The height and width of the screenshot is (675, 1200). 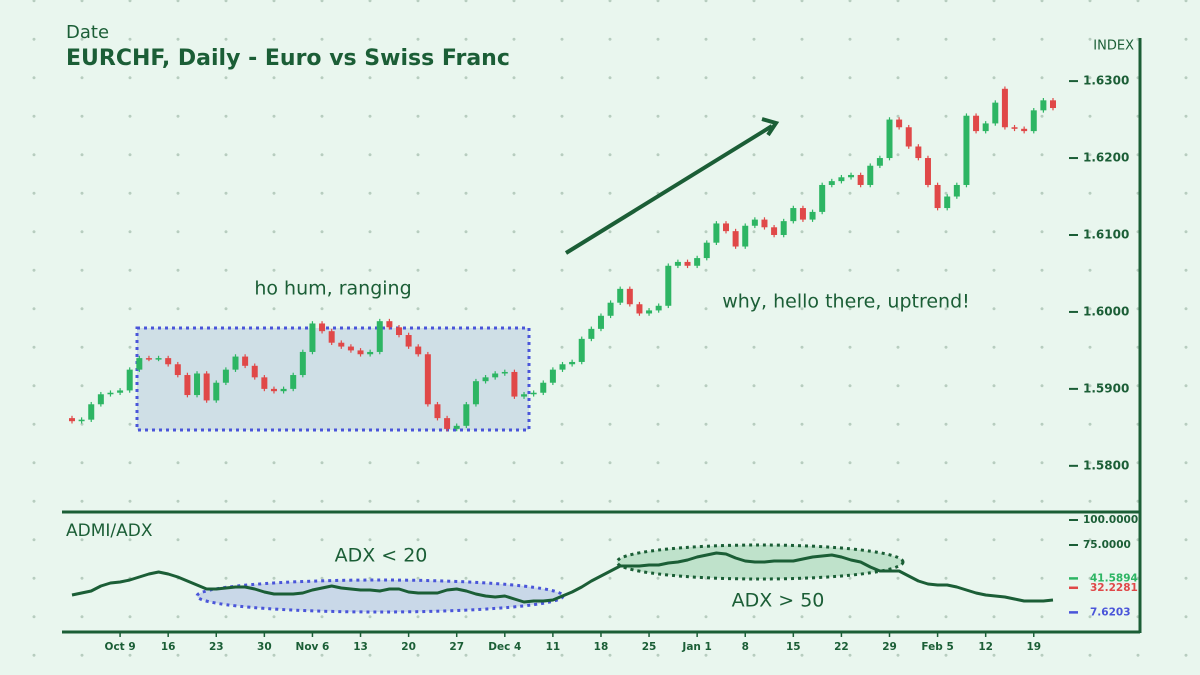 I want to click on x-tick-label: 25, so click(x=649, y=647).